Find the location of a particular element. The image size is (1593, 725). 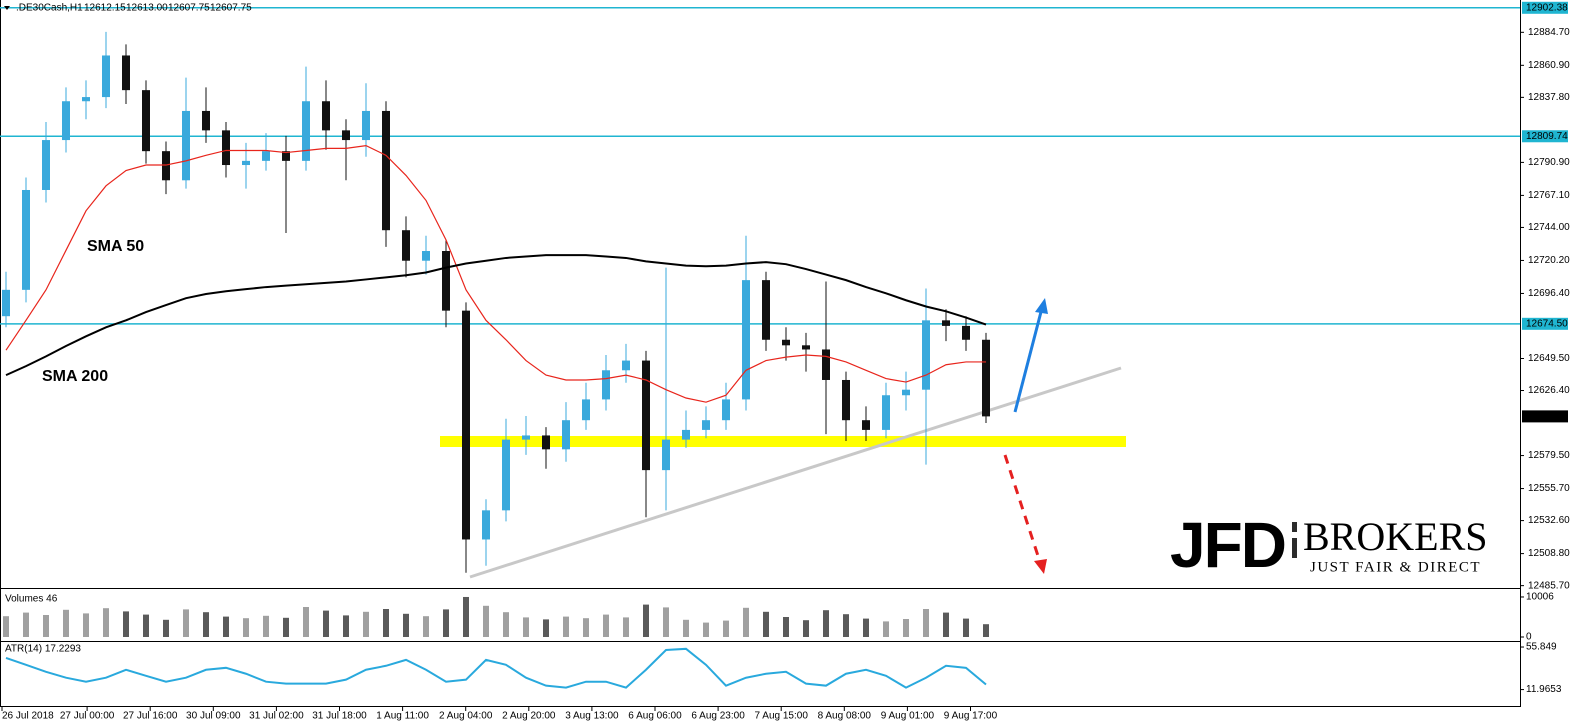

y-tick-label: 12790.90 is located at coordinates (1549, 162).